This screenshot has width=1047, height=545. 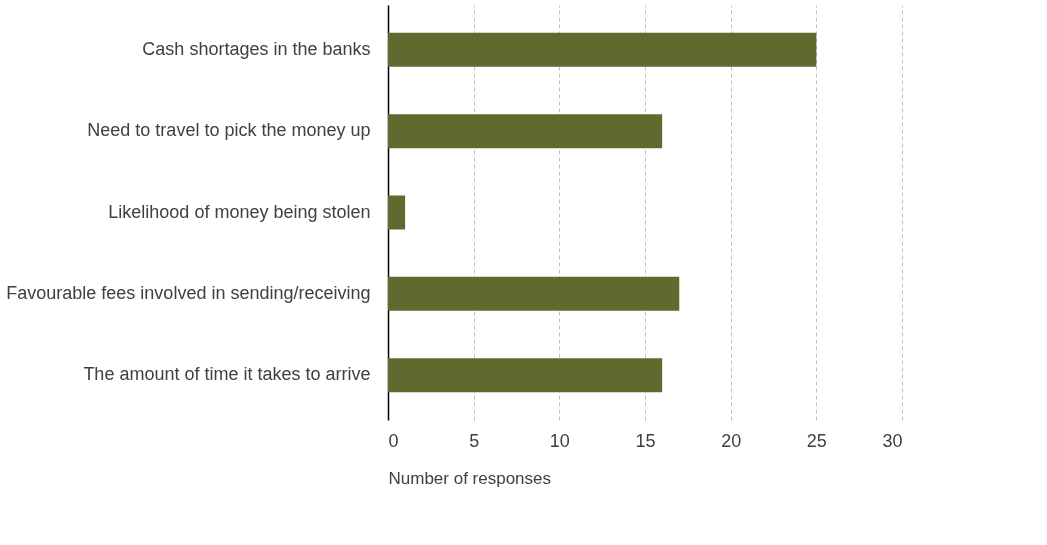 I want to click on x-tick-label: 10, so click(x=559, y=440).